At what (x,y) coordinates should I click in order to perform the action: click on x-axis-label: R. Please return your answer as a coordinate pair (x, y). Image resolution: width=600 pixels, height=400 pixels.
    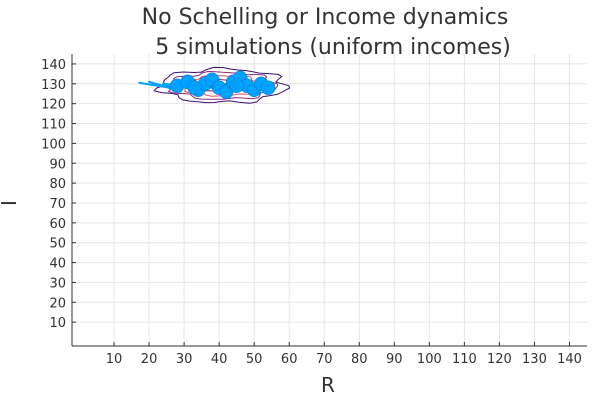
    Looking at the image, I should click on (328, 385).